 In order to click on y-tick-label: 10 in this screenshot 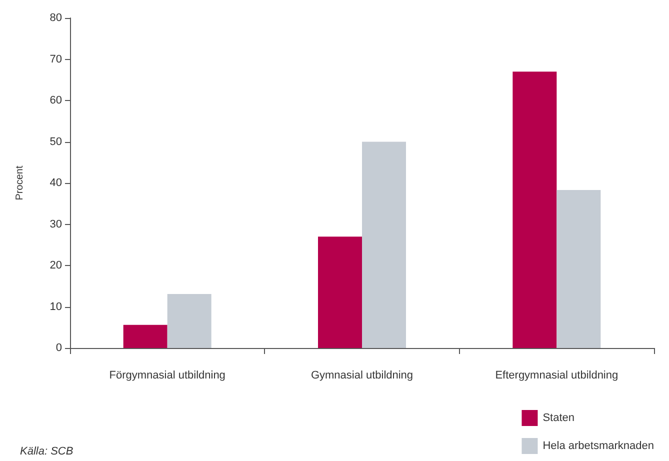, I will do `click(56, 306)`.